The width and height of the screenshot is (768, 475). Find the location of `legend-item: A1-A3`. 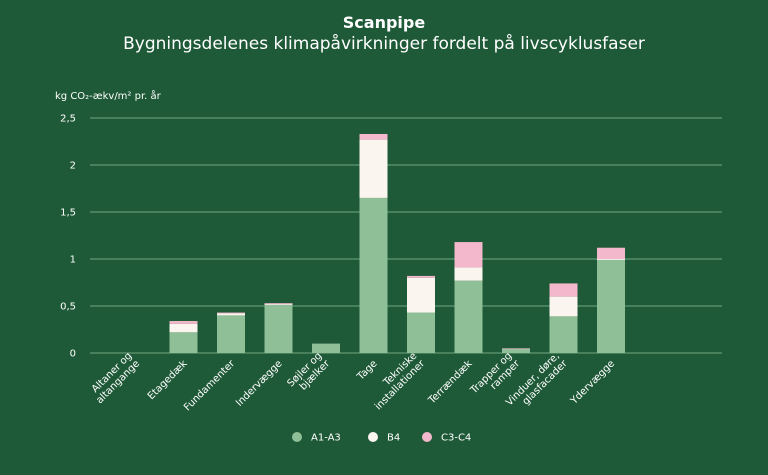

legend-item: A1-A3 is located at coordinates (316, 438).